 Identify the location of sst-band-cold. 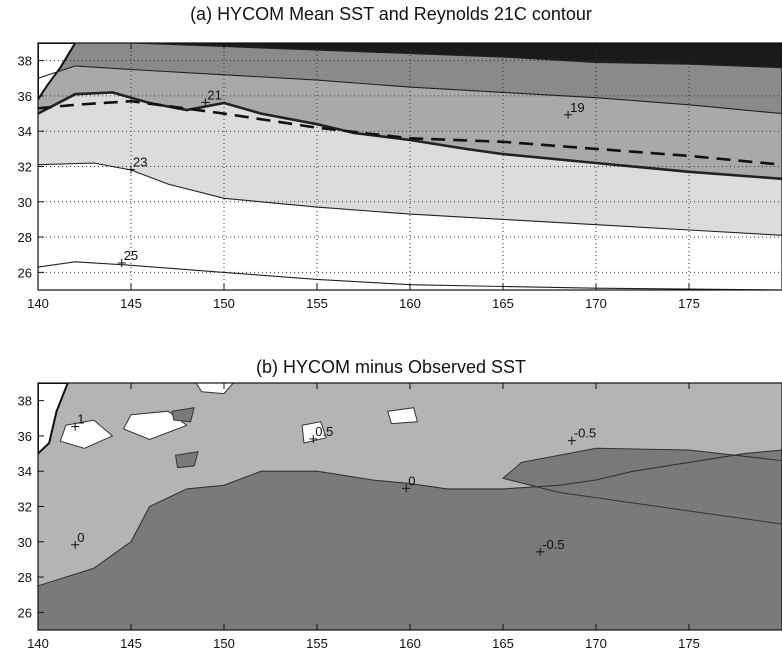
(410, 55).